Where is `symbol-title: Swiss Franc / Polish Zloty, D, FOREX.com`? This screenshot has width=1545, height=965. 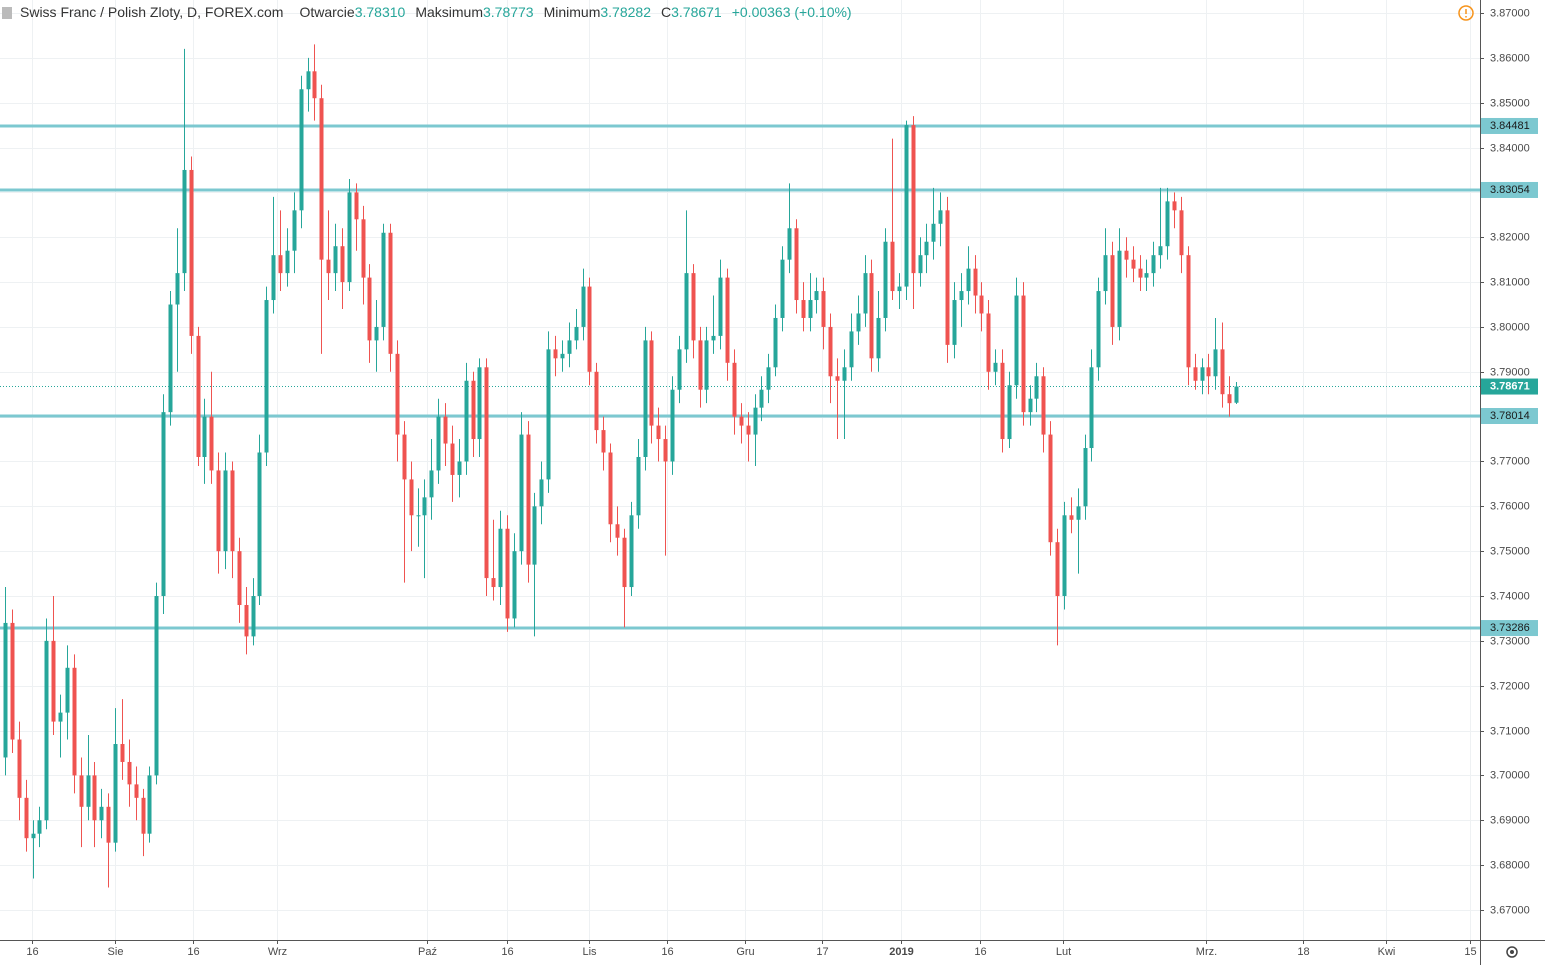 symbol-title: Swiss Franc / Polish Zloty, D, FOREX.com is located at coordinates (152, 12).